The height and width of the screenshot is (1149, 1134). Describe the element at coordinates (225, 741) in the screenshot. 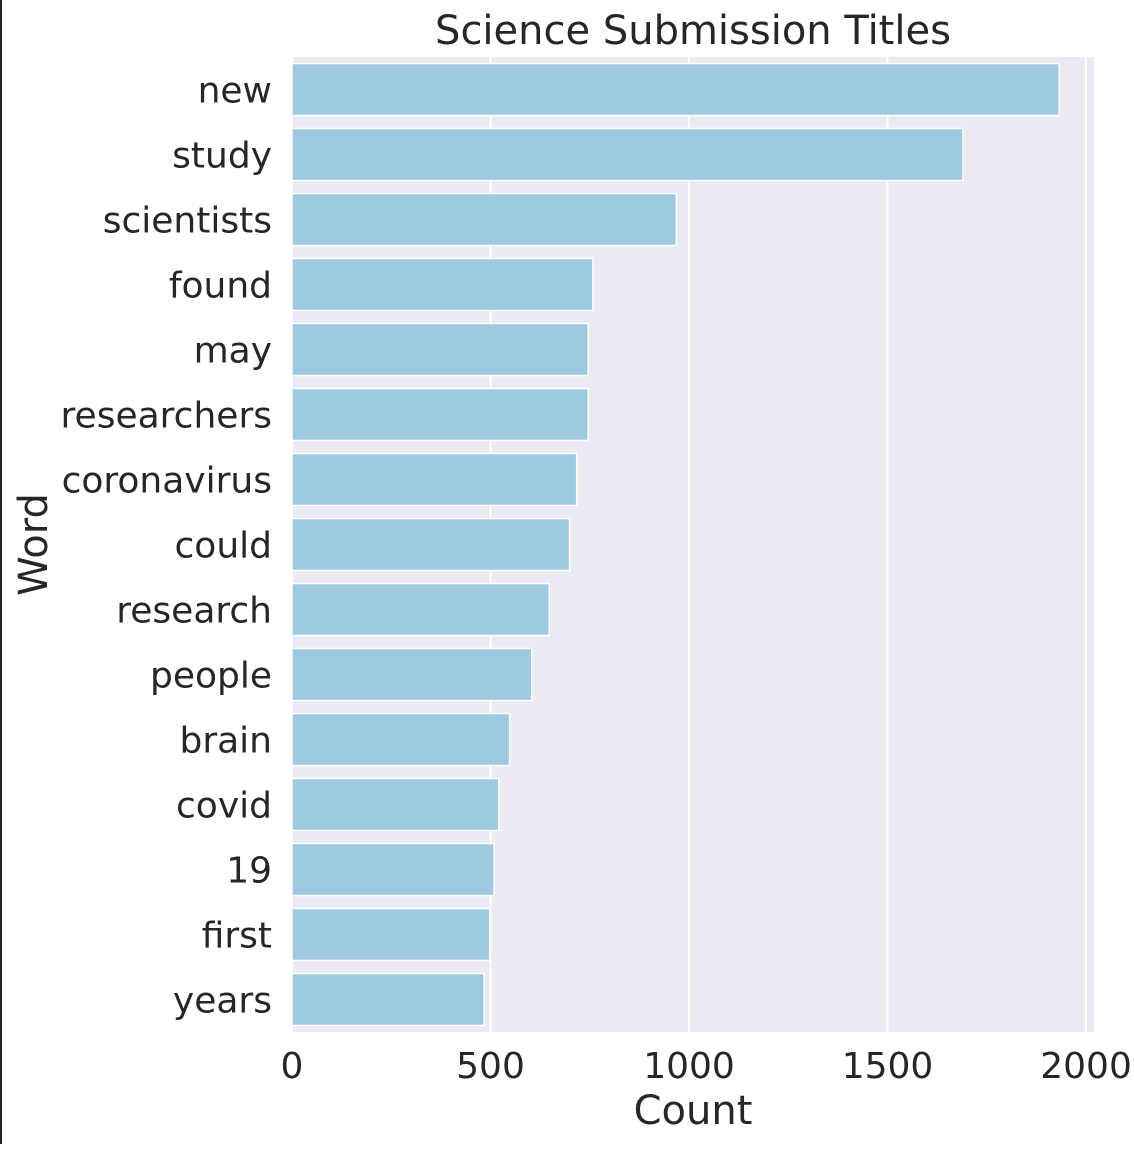

I see `y-tick-label: brain` at that location.